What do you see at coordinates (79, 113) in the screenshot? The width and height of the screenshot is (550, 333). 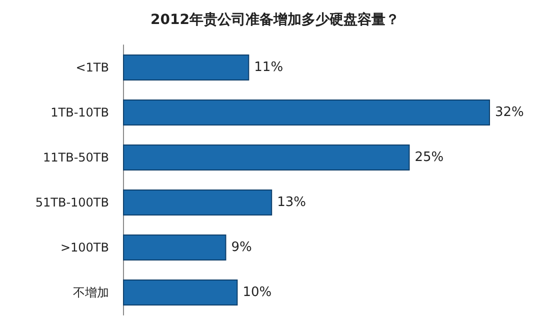 I see `y-tick-label: 1TB-10TB` at bounding box center [79, 113].